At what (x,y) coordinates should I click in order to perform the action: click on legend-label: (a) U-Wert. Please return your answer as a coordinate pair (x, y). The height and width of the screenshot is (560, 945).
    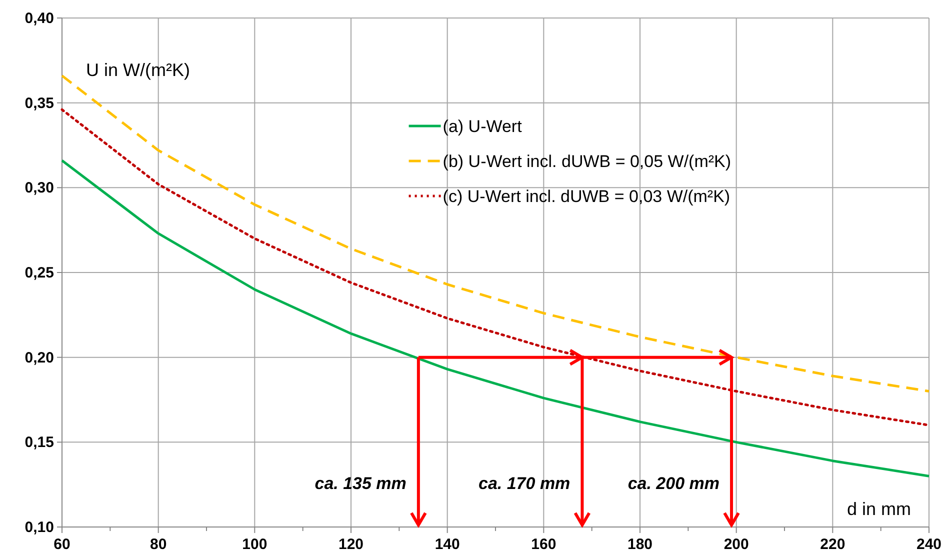
    Looking at the image, I should click on (482, 126).